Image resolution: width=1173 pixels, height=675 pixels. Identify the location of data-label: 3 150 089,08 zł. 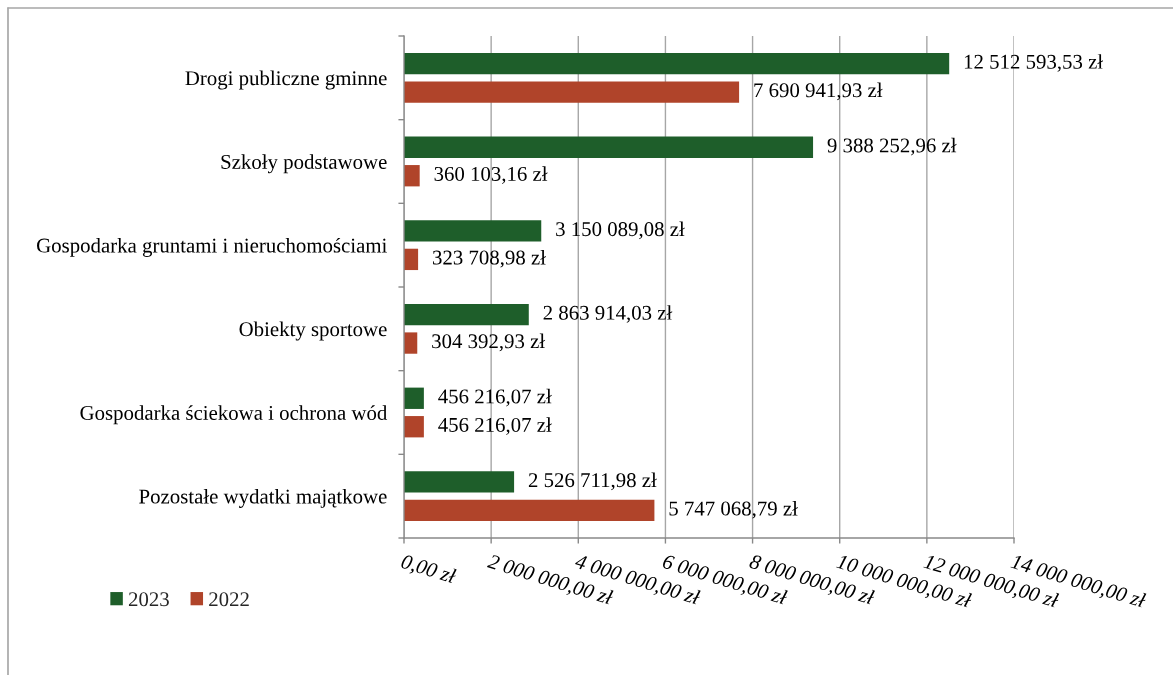
(620, 230).